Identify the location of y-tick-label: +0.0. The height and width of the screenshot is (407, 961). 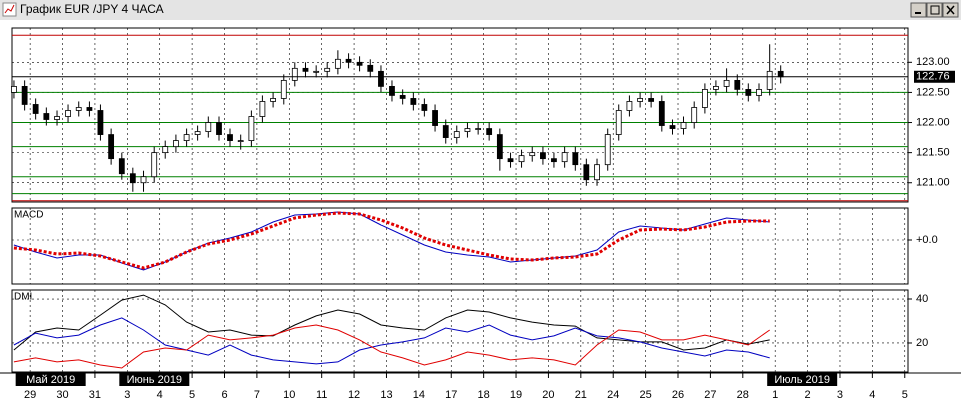
(927, 240).